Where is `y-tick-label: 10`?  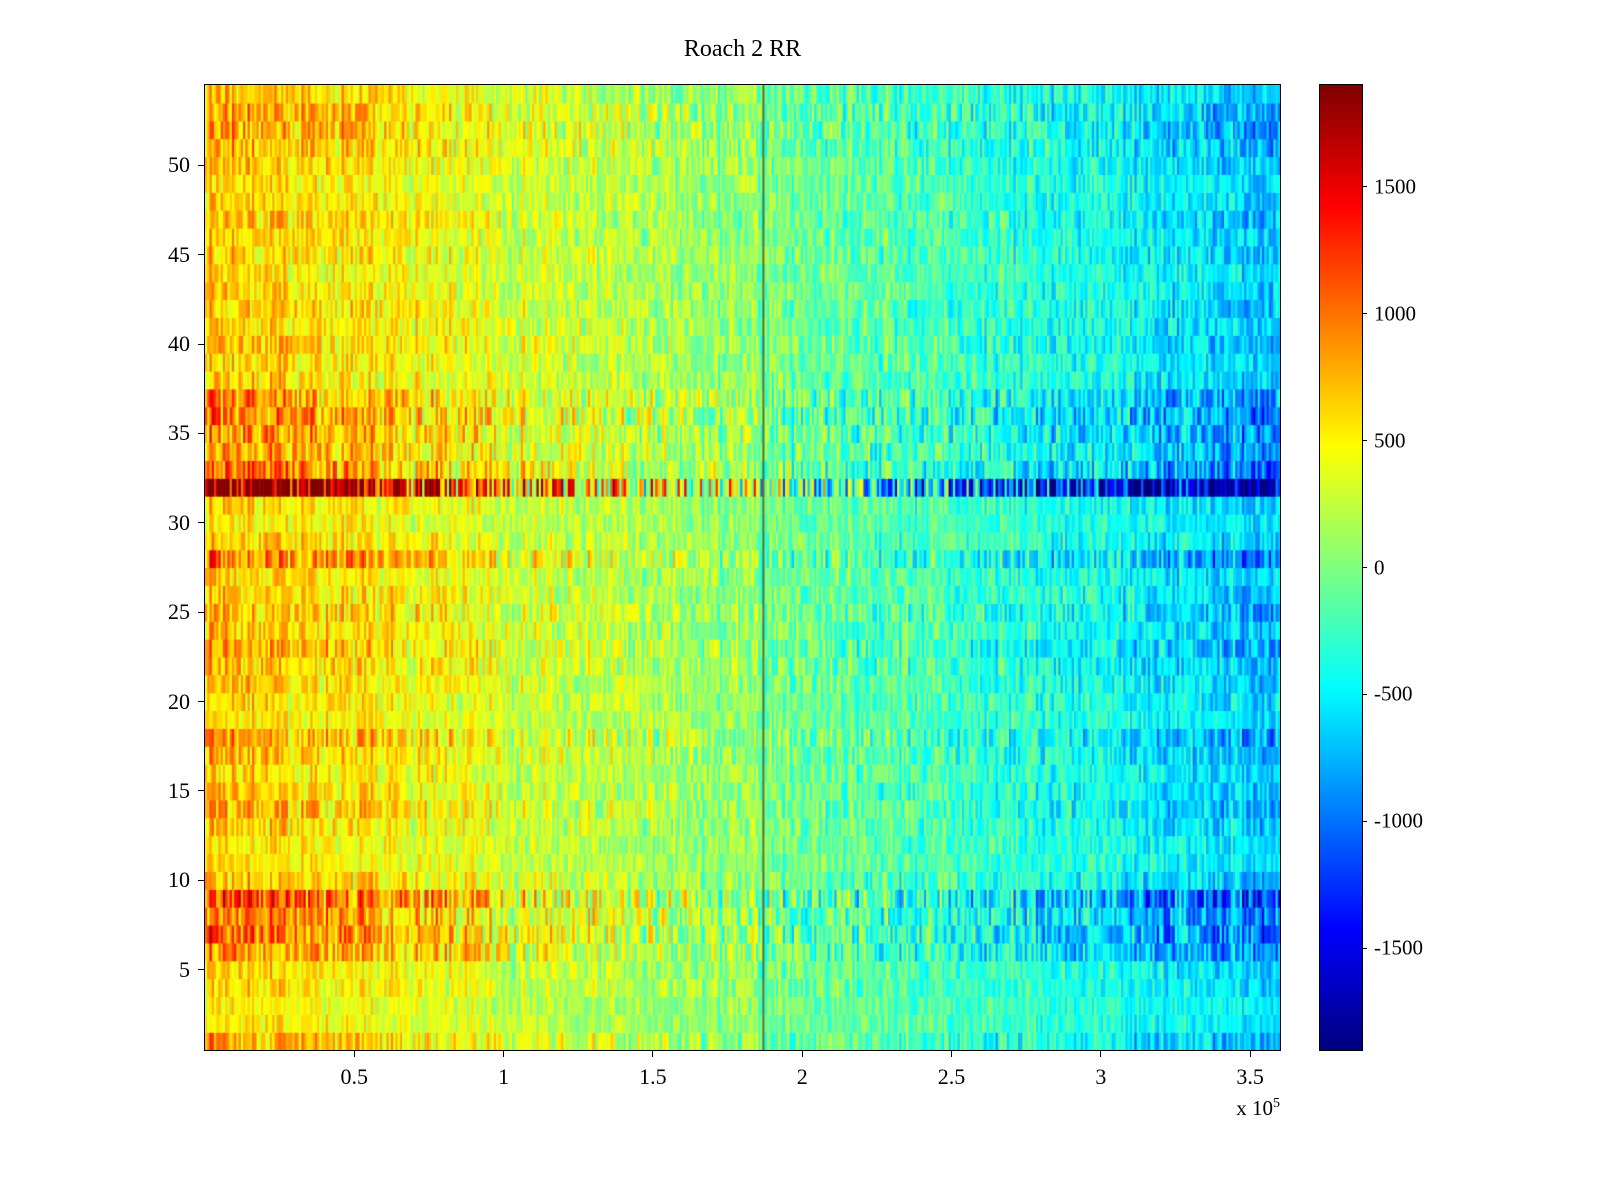
y-tick-label: 10 is located at coordinates (179, 880).